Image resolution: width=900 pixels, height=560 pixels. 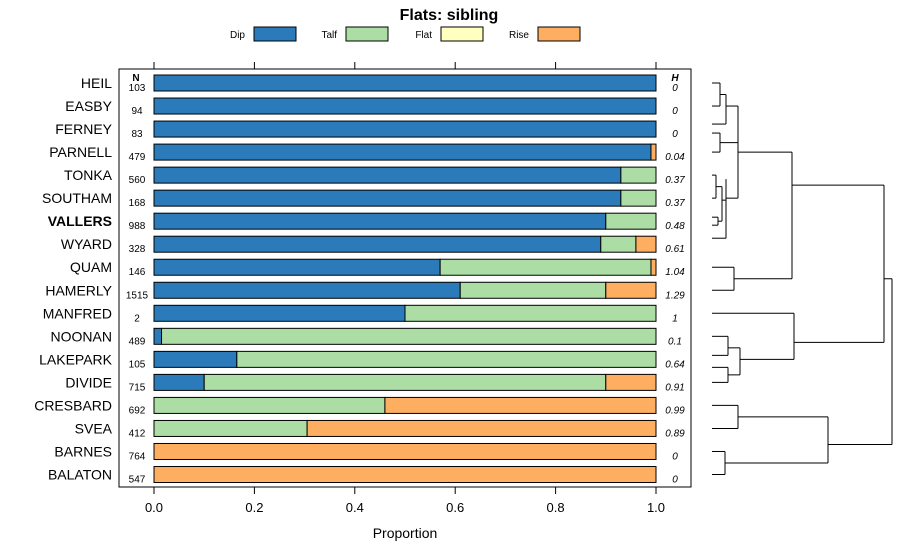 I want to click on bar-row-easby: EASBY 94 0, so click(x=371, y=107).